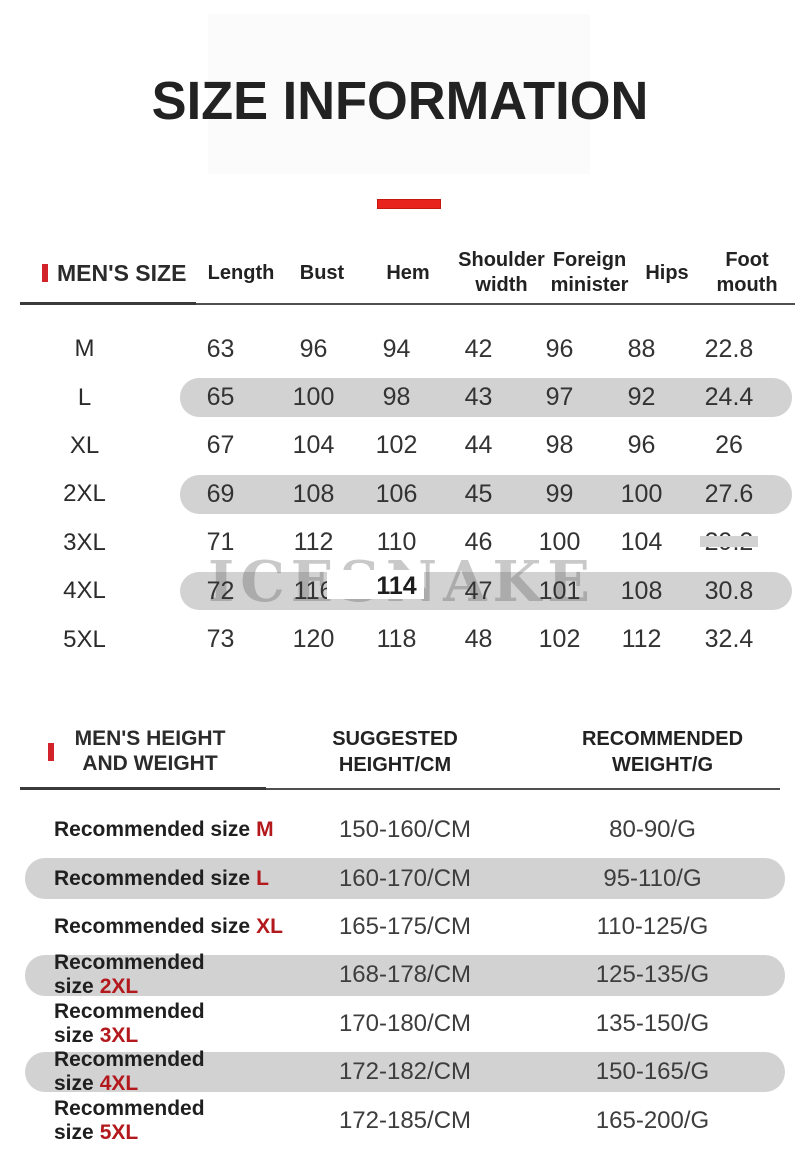 This screenshot has height=1173, width=800. What do you see at coordinates (396, 639) in the screenshot?
I see `cell-hem: 118` at bounding box center [396, 639].